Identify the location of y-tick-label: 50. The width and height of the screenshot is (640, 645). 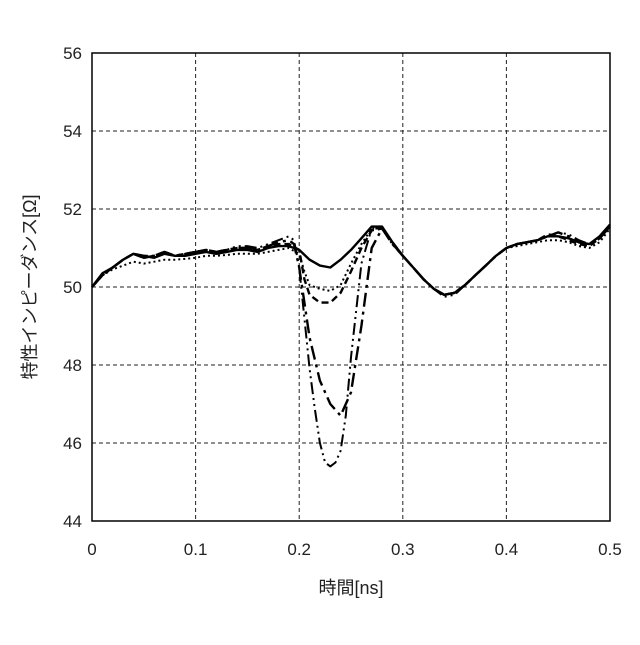
(72, 287).